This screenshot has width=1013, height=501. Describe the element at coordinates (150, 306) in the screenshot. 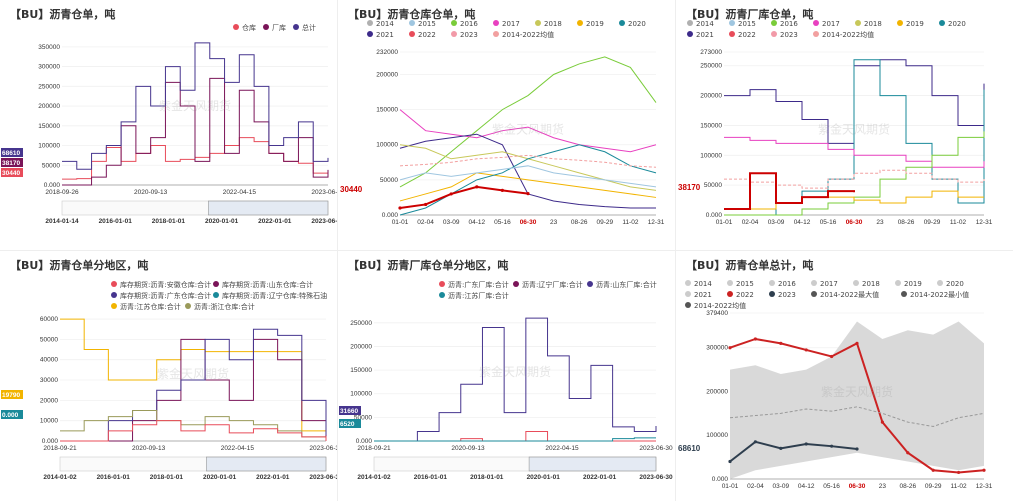

I see `legend-label: 沥青:江苏仓库:合计` at that location.